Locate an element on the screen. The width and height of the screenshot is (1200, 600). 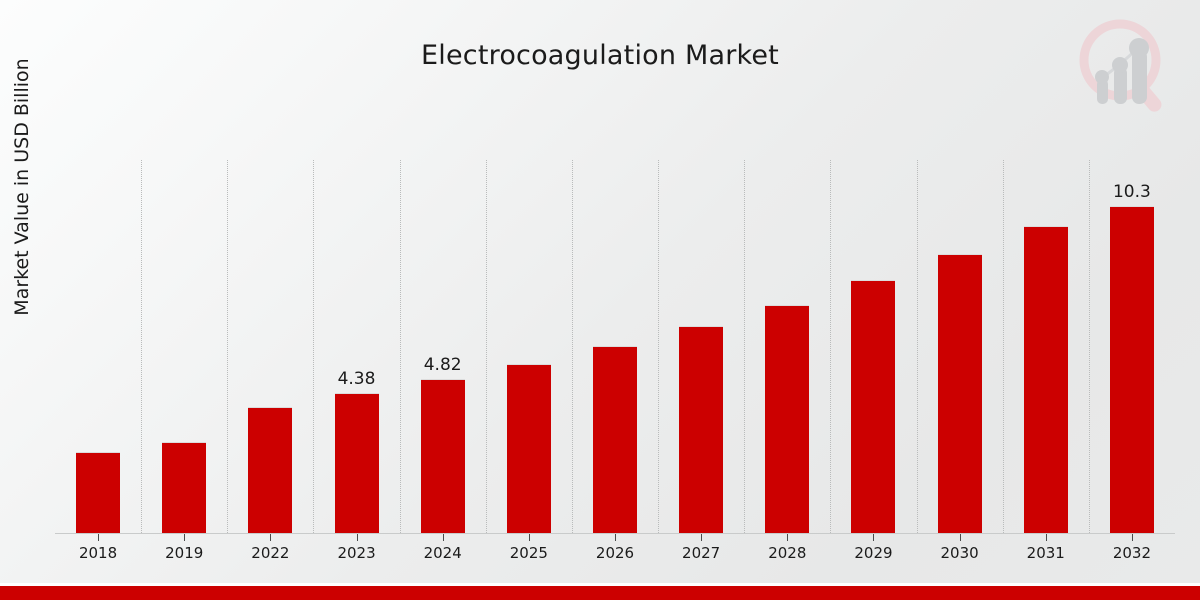
bar-value-label: 10.3 is located at coordinates (1131, 191).